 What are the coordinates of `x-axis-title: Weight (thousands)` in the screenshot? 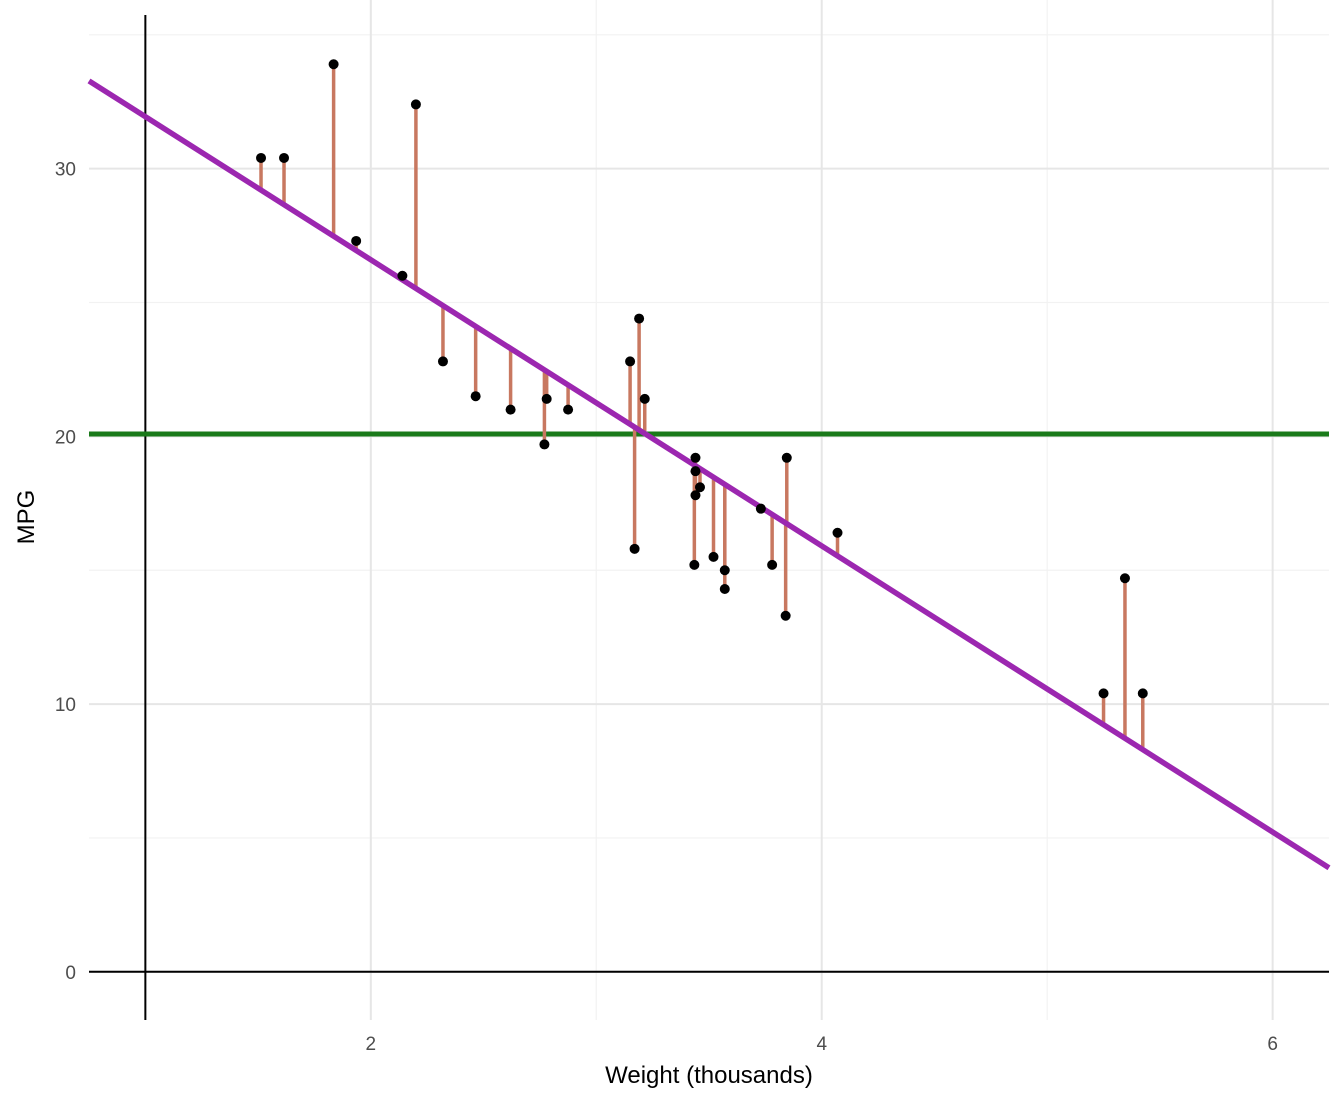 It's located at (709, 1075).